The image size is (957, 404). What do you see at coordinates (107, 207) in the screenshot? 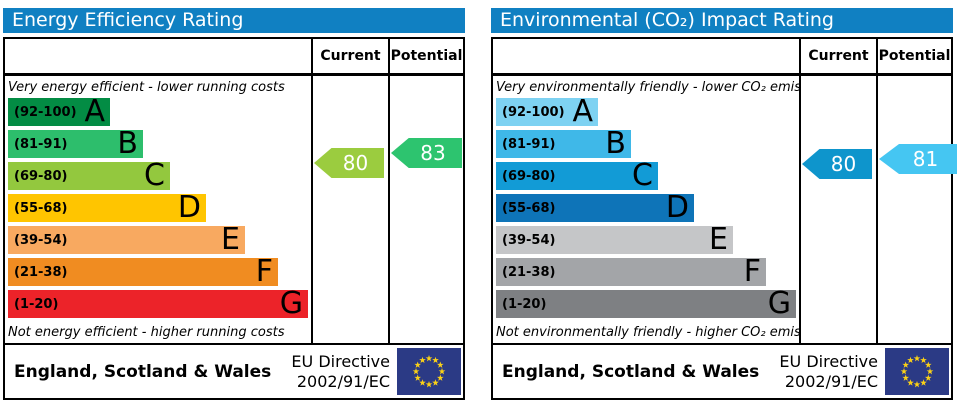
I see `energy-band-d: (55-68) D` at bounding box center [107, 207].